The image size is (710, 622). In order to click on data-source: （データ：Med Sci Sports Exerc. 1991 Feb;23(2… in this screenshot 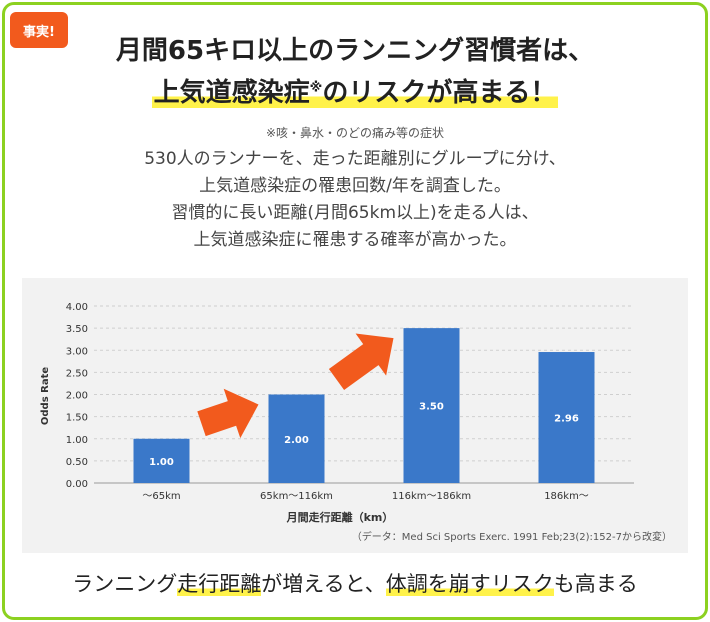, I will do `click(512, 536)`.